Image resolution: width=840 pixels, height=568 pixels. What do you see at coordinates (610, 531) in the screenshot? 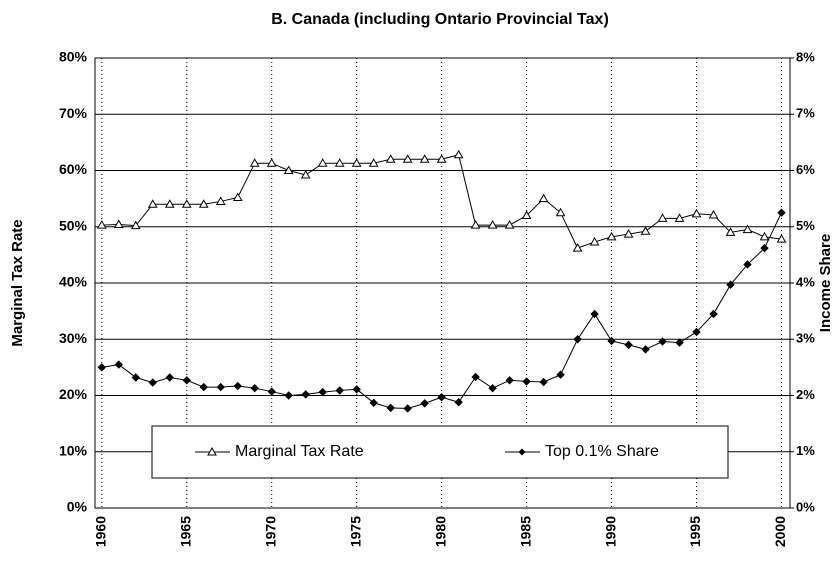
I see `x-tick-label: 1990` at bounding box center [610, 531].